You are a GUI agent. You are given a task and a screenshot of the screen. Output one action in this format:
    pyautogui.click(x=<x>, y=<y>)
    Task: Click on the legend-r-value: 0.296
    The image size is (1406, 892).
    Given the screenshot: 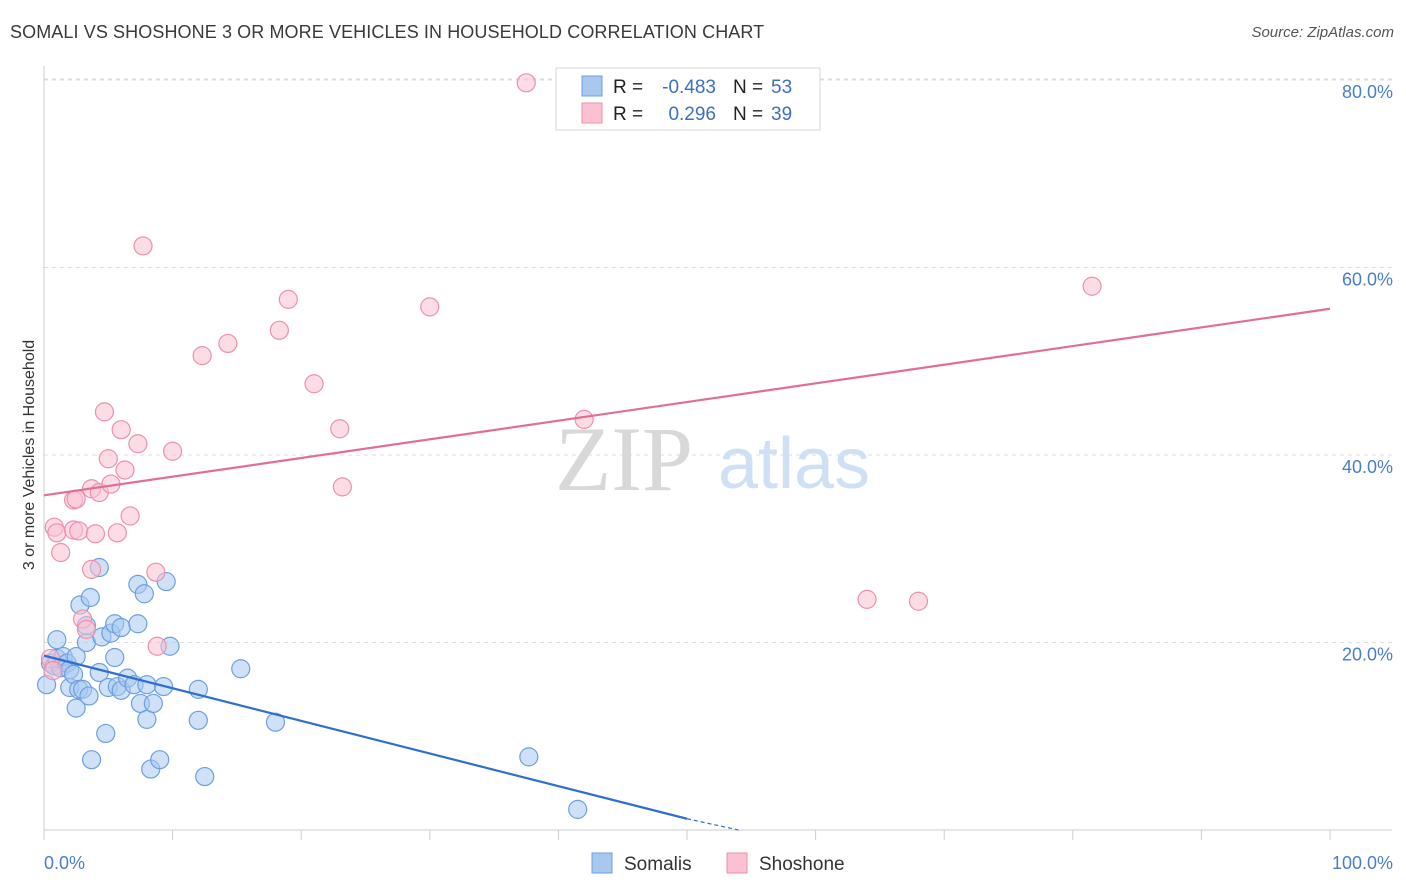 What is the action you would take?
    pyautogui.click(x=692, y=114)
    